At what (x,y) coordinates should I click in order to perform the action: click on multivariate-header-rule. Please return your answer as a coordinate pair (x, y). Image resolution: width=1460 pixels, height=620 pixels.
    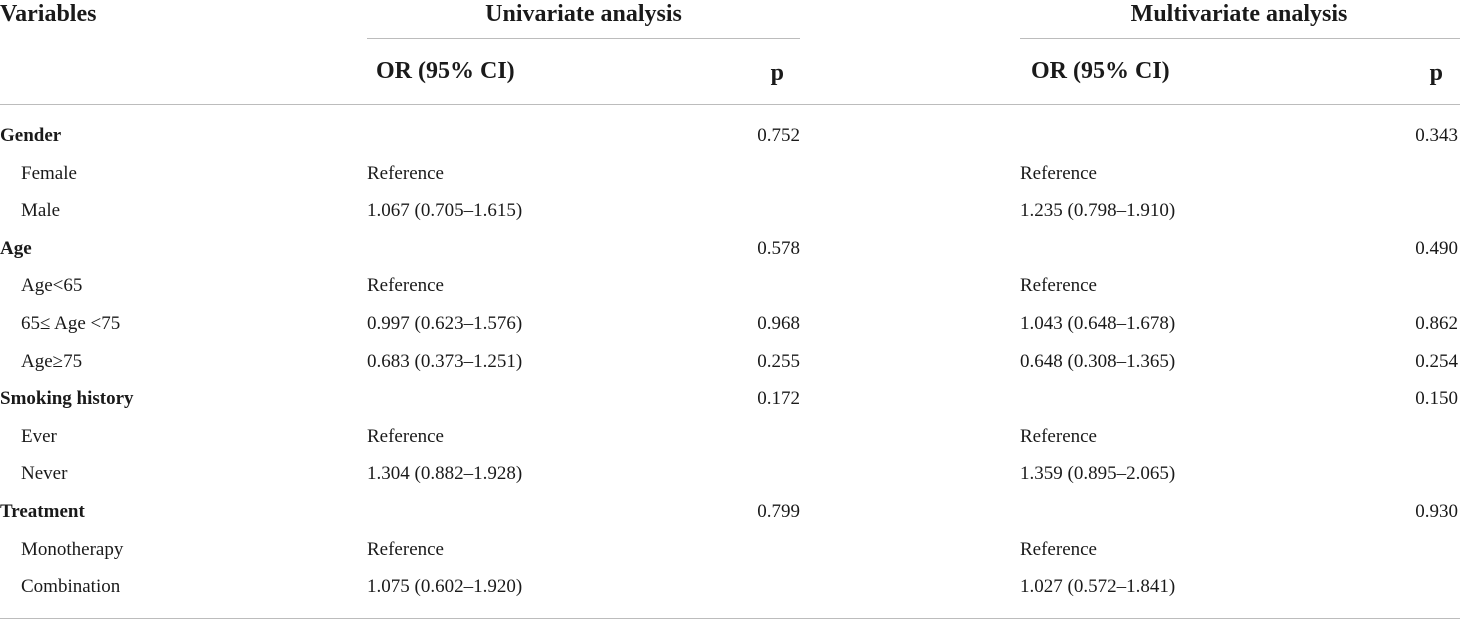
    Looking at the image, I should click on (1240, 38).